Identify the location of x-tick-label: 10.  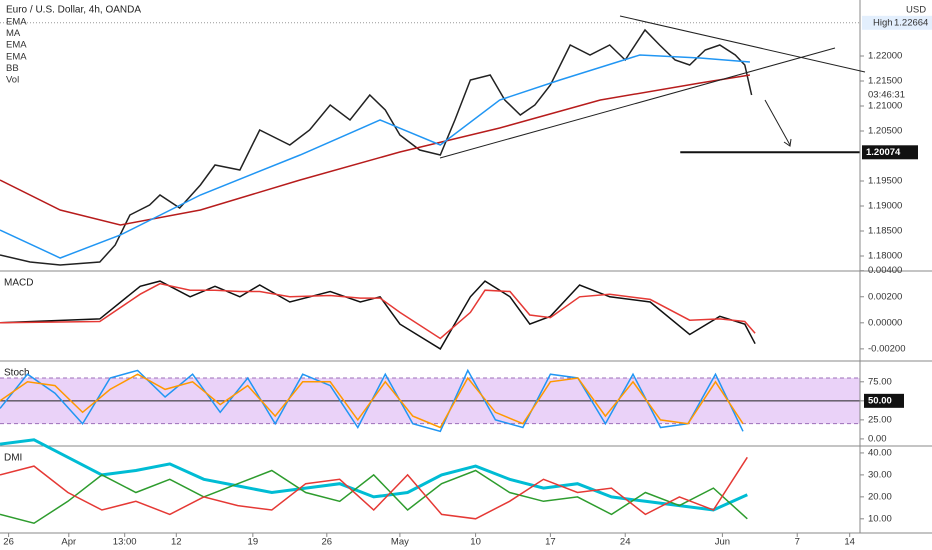
(475, 542).